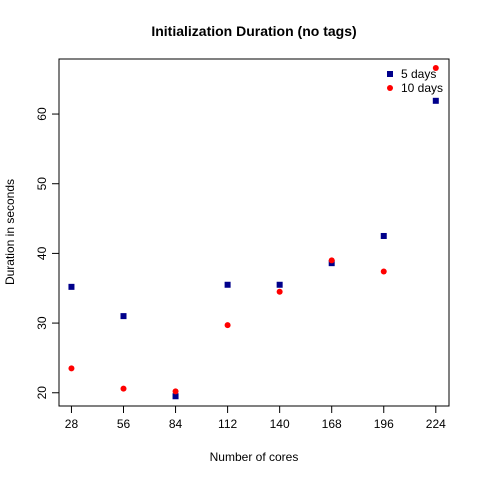 The width and height of the screenshot is (480, 480). Describe the element at coordinates (418, 74) in the screenshot. I see `legend-label: 5 days` at that location.